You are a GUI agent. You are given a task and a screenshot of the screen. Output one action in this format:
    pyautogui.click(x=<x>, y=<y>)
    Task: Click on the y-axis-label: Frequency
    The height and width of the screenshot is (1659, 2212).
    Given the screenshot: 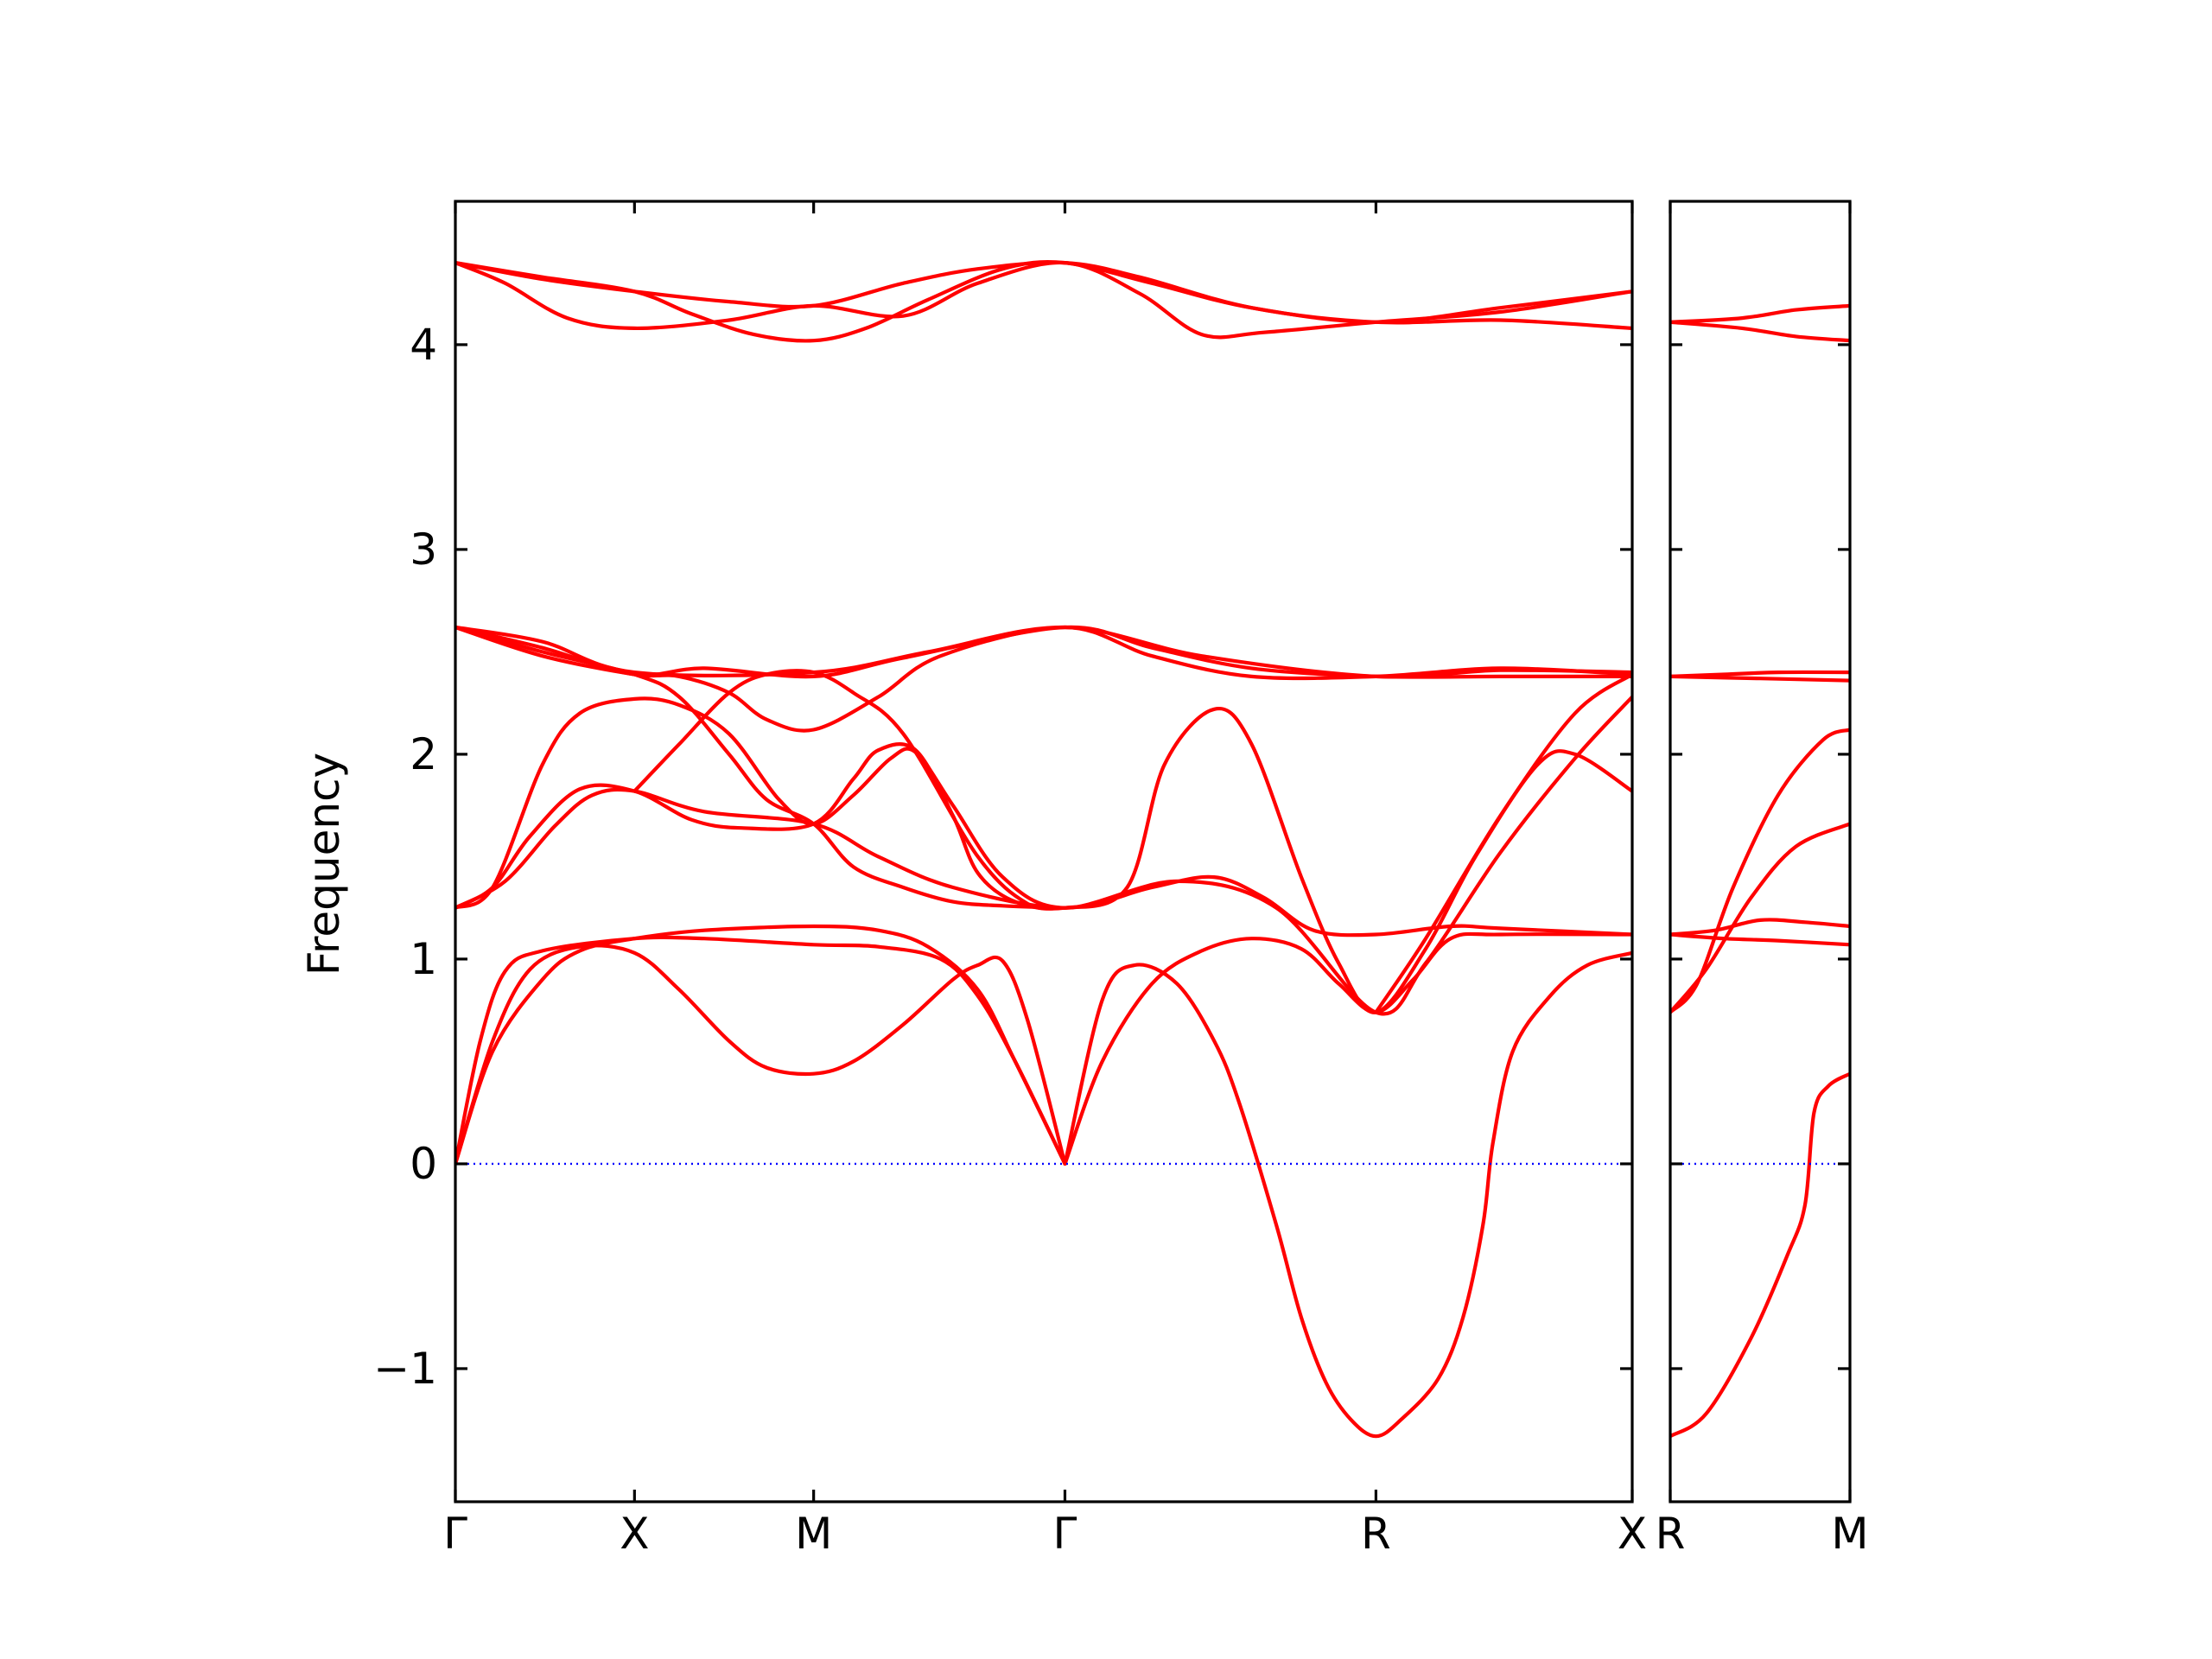 What is the action you would take?
    pyautogui.click(x=324, y=864)
    